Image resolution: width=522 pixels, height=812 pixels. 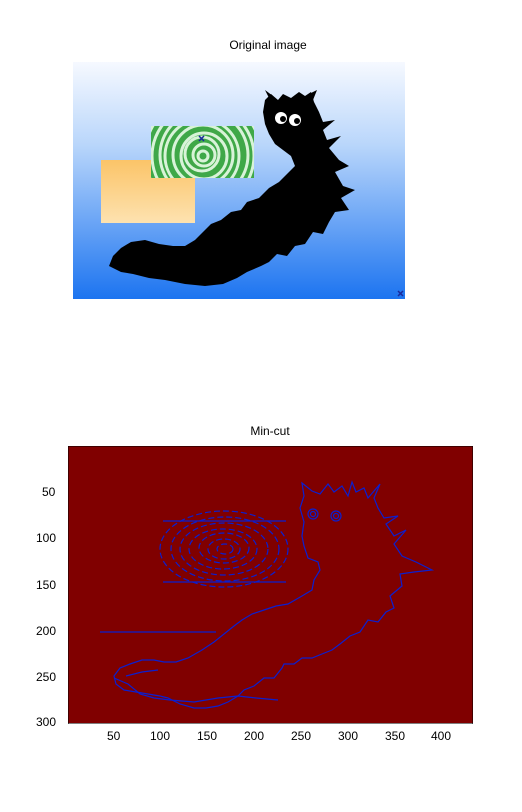 What do you see at coordinates (114, 736) in the screenshot?
I see `x-tick-50: 50` at bounding box center [114, 736].